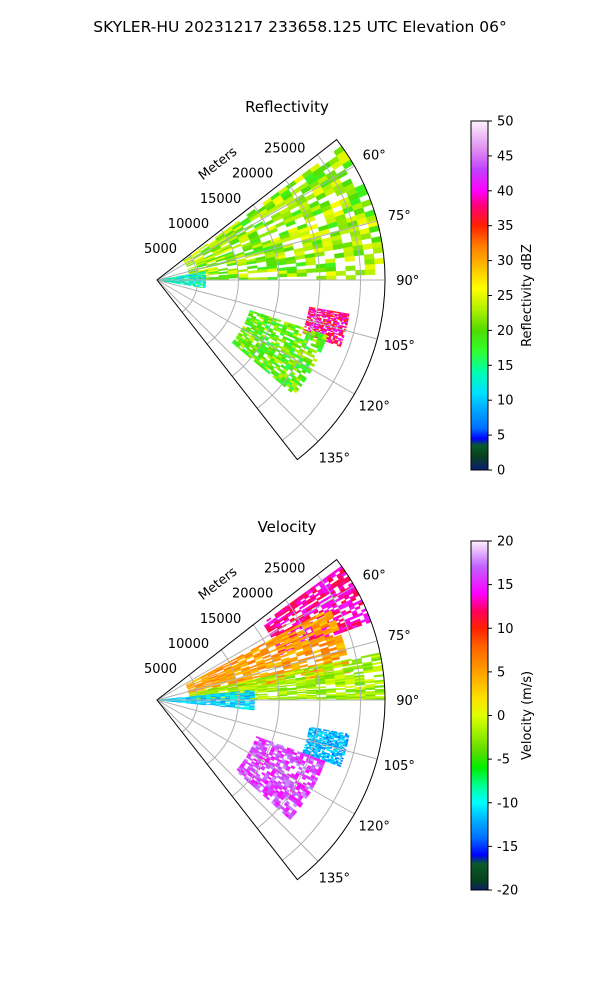  Describe the element at coordinates (279, 352) in the screenshot. I see `echo-region` at that location.